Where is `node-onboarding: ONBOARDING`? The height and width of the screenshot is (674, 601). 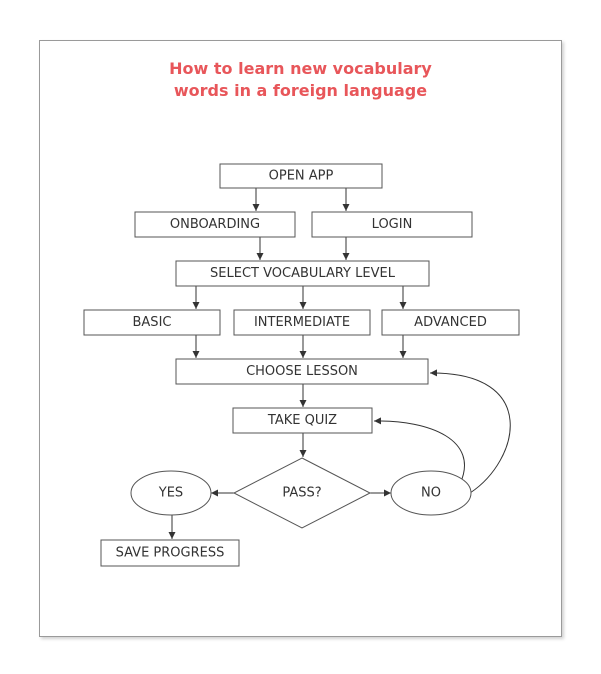
node-onboarding: ONBOARDING is located at coordinates (215, 224).